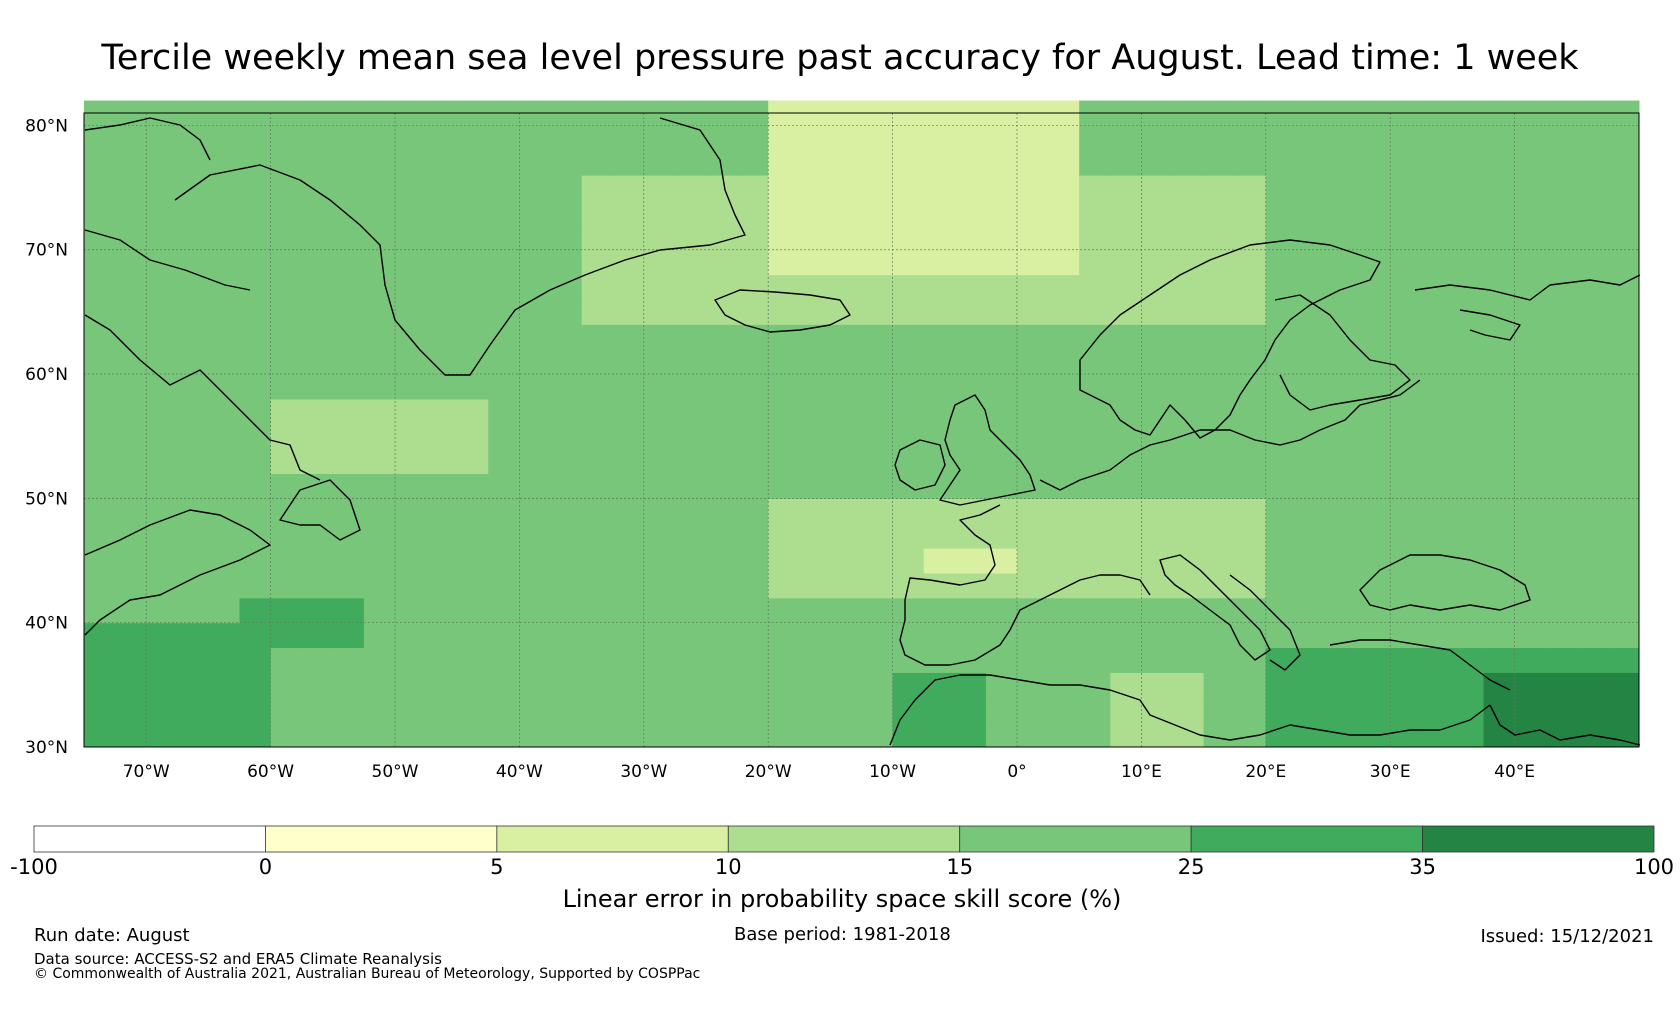 The height and width of the screenshot is (1020, 1680). What do you see at coordinates (202, 397) in the screenshot?
I see `coastline-labrador` at bounding box center [202, 397].